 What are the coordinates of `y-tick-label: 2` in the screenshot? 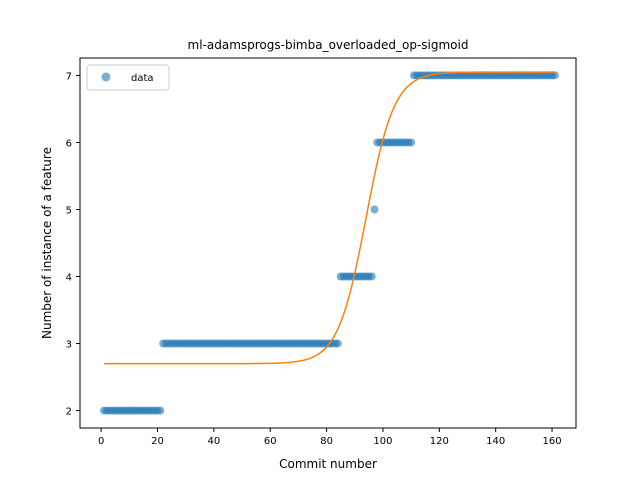 It's located at (69, 412).